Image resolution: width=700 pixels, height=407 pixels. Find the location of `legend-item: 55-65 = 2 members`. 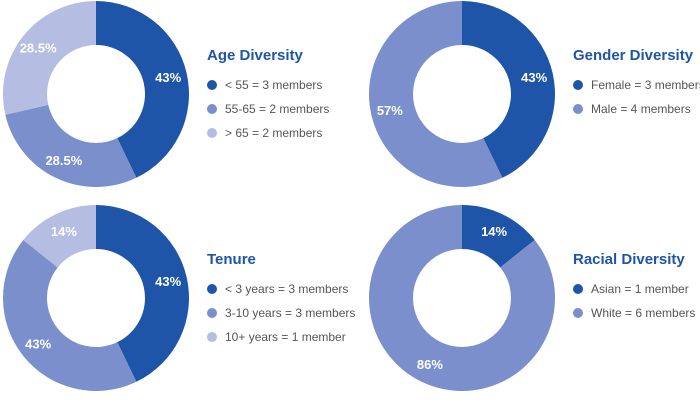

legend-item: 55-65 = 2 members is located at coordinates (268, 109).